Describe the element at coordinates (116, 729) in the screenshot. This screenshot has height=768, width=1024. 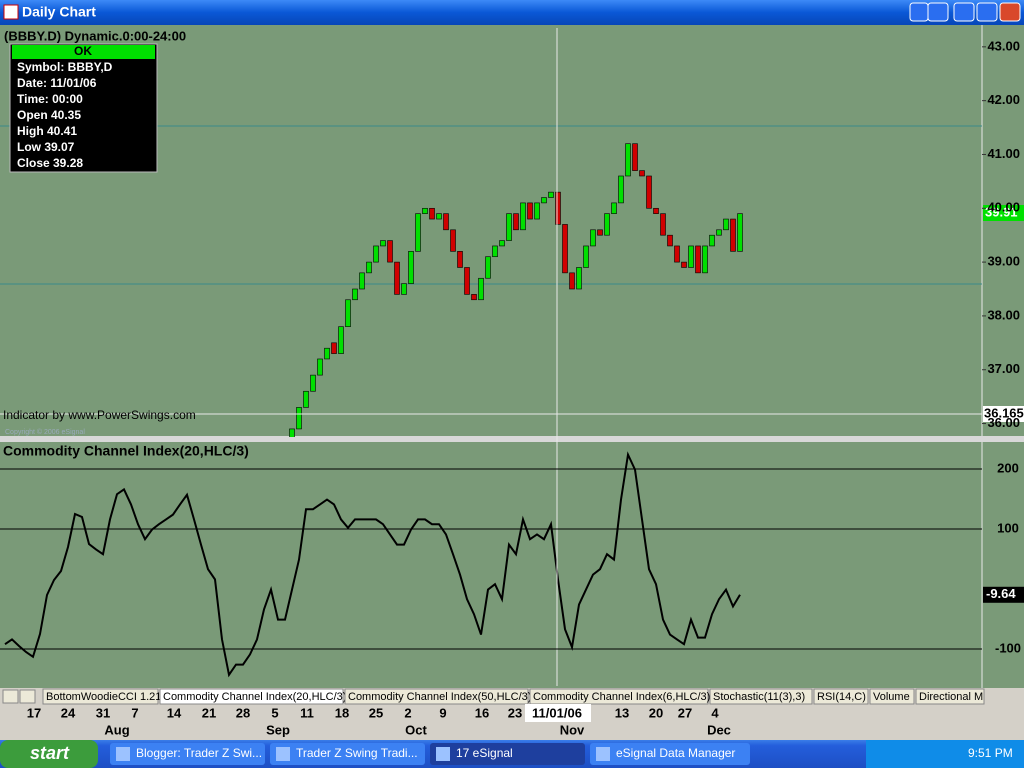
I see `month-label: Aug` at that location.